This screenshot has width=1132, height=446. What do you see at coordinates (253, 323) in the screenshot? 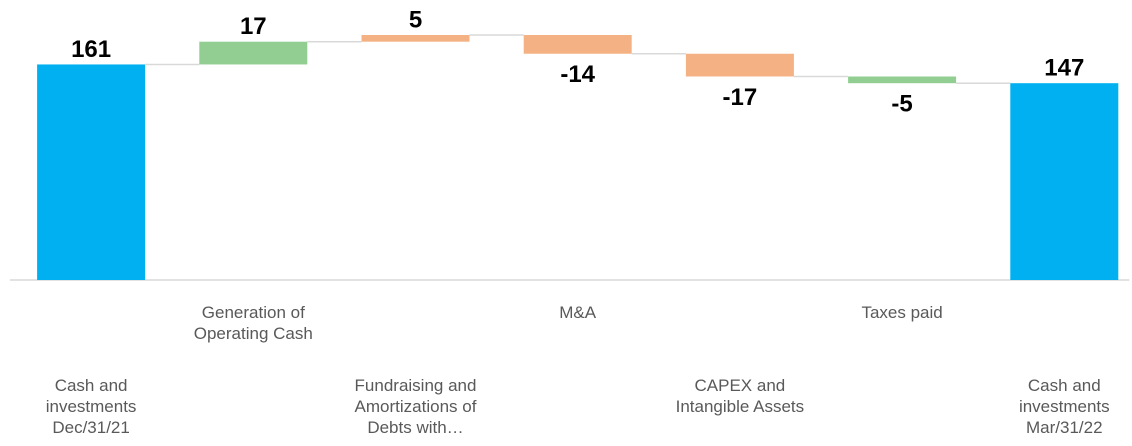
I see `x-tick-label: Generation of Operating Cash` at bounding box center [253, 323].